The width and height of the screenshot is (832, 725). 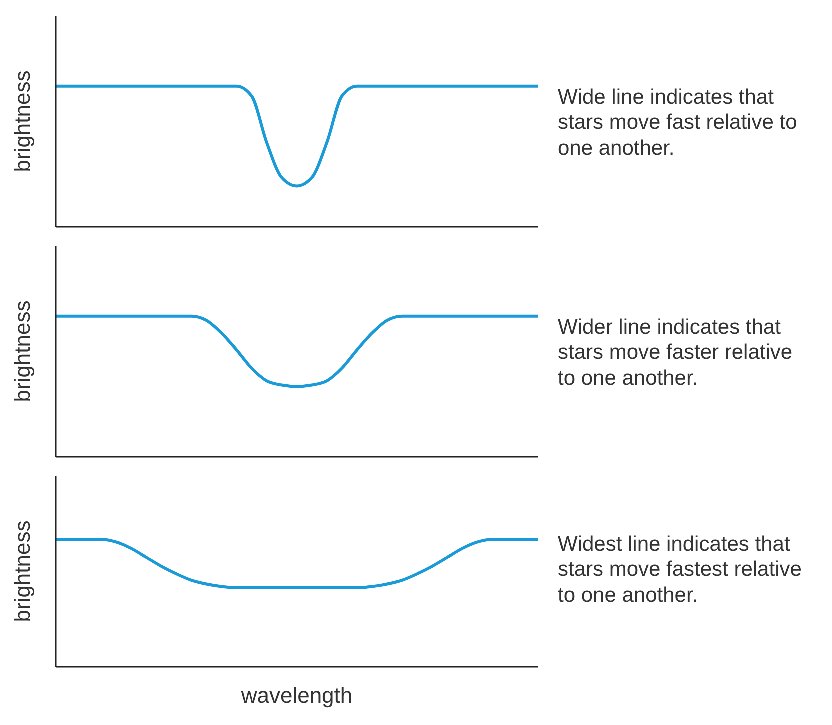 What do you see at coordinates (678, 123) in the screenshot?
I see `text: Wide line indicates that stars move fast relative to one another.` at bounding box center [678, 123].